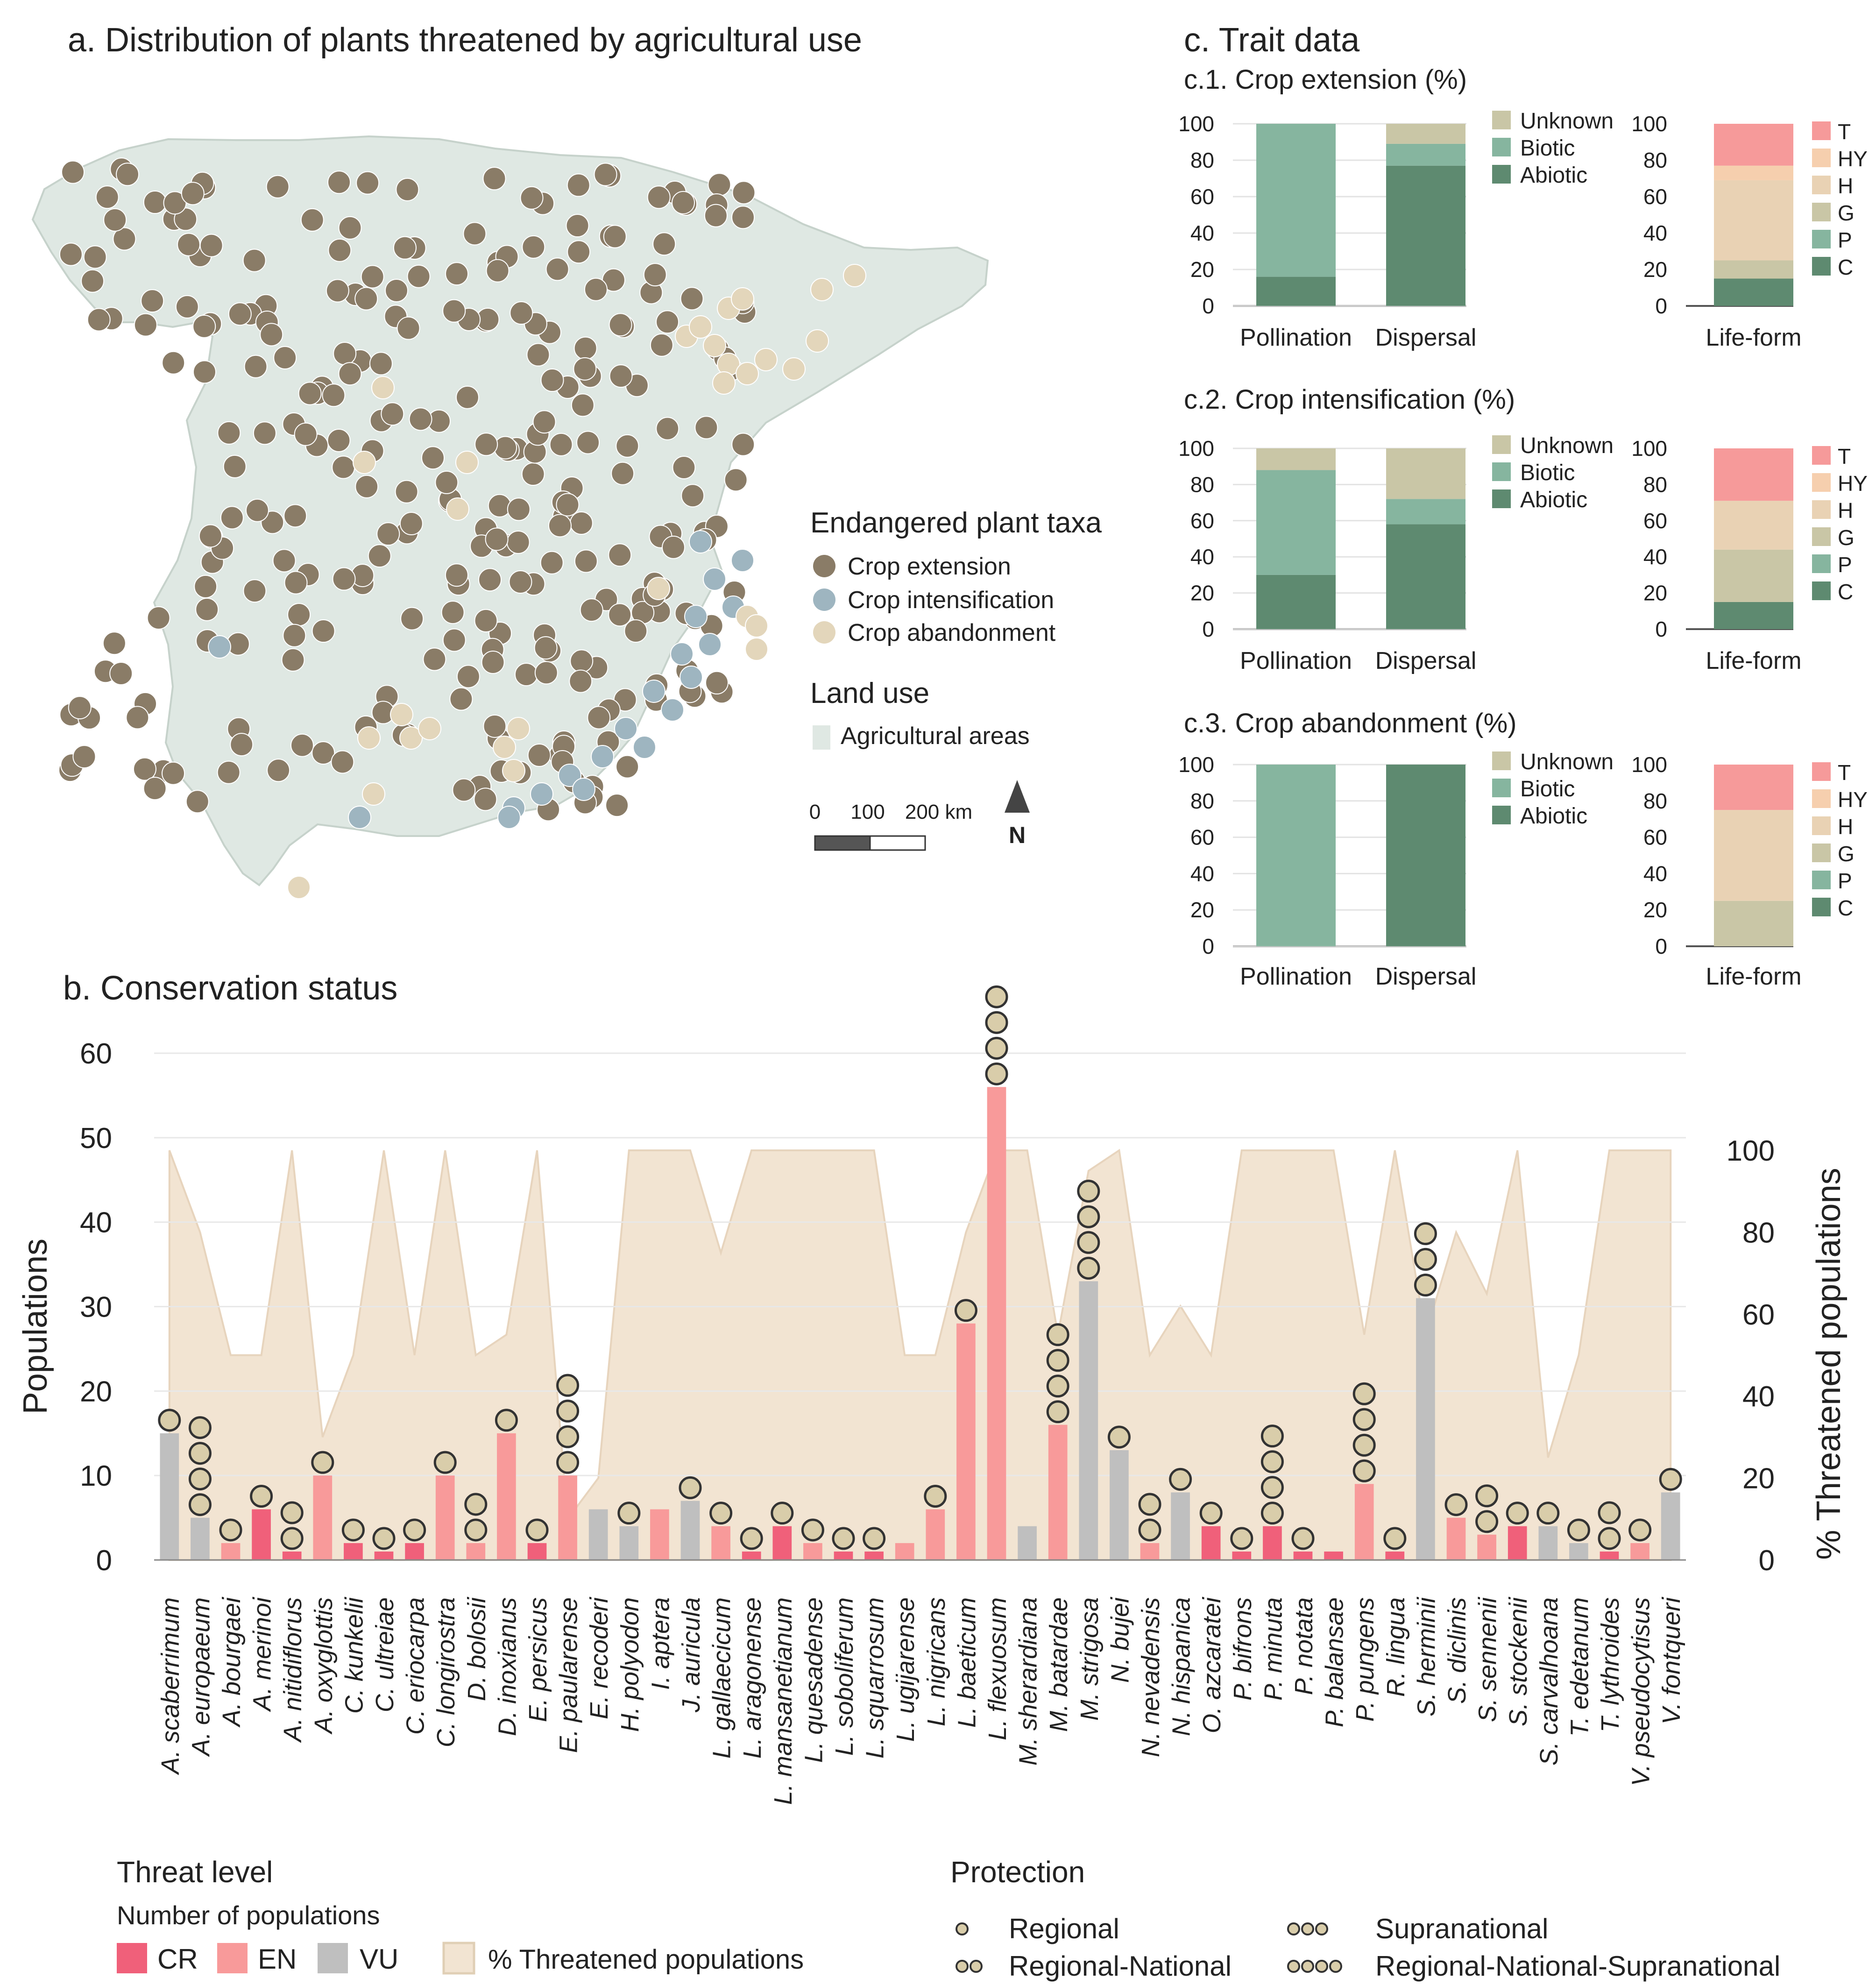 This screenshot has width=1876, height=1985. Describe the element at coordinates (1501, 444) in the screenshot. I see `trait-legend-swatch-unknown` at that location.